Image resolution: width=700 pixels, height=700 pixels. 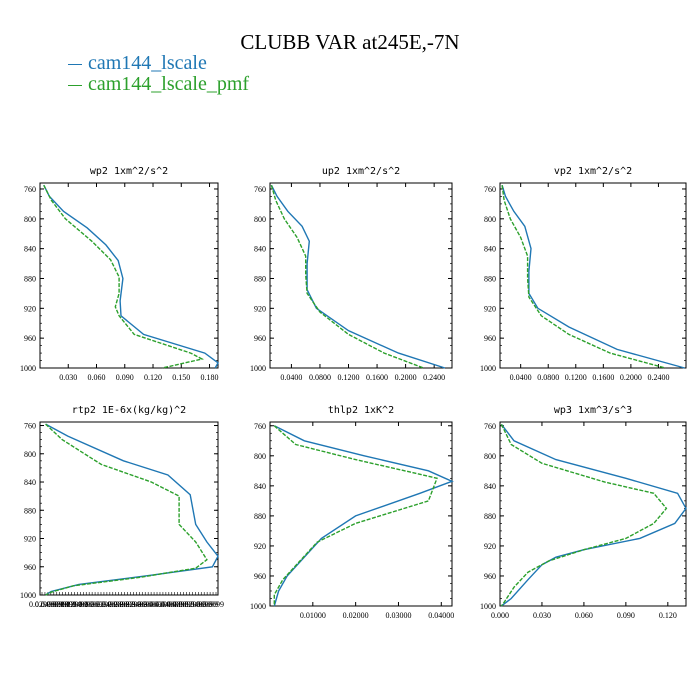 What do you see at coordinates (593, 171) in the screenshot?
I see `panel-title: vp2 1xm^2/s^2` at bounding box center [593, 171].